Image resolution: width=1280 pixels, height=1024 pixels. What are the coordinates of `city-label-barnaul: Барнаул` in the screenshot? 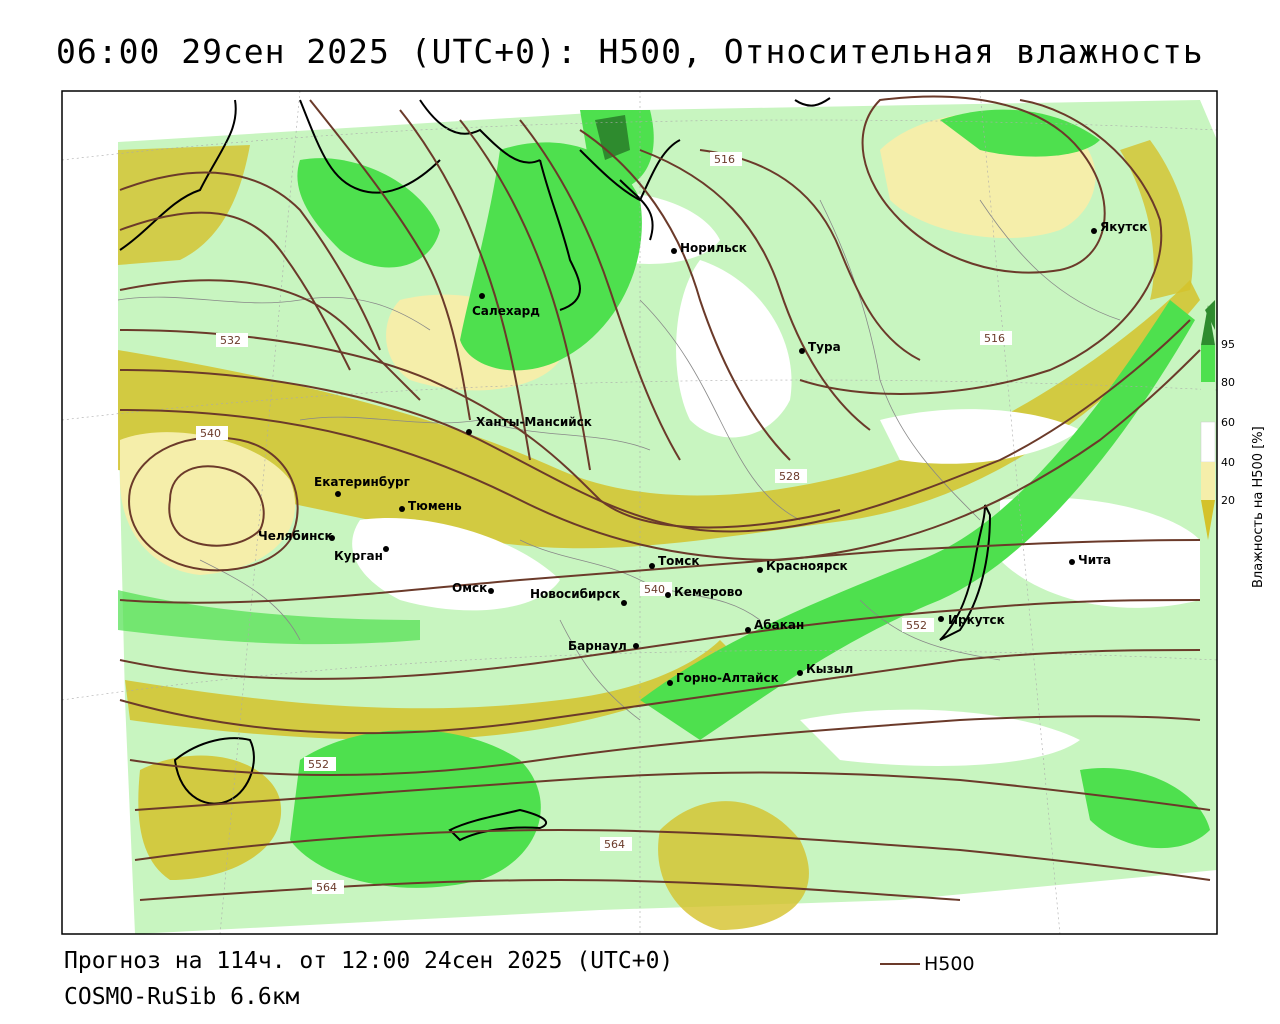 It's located at (597, 646).